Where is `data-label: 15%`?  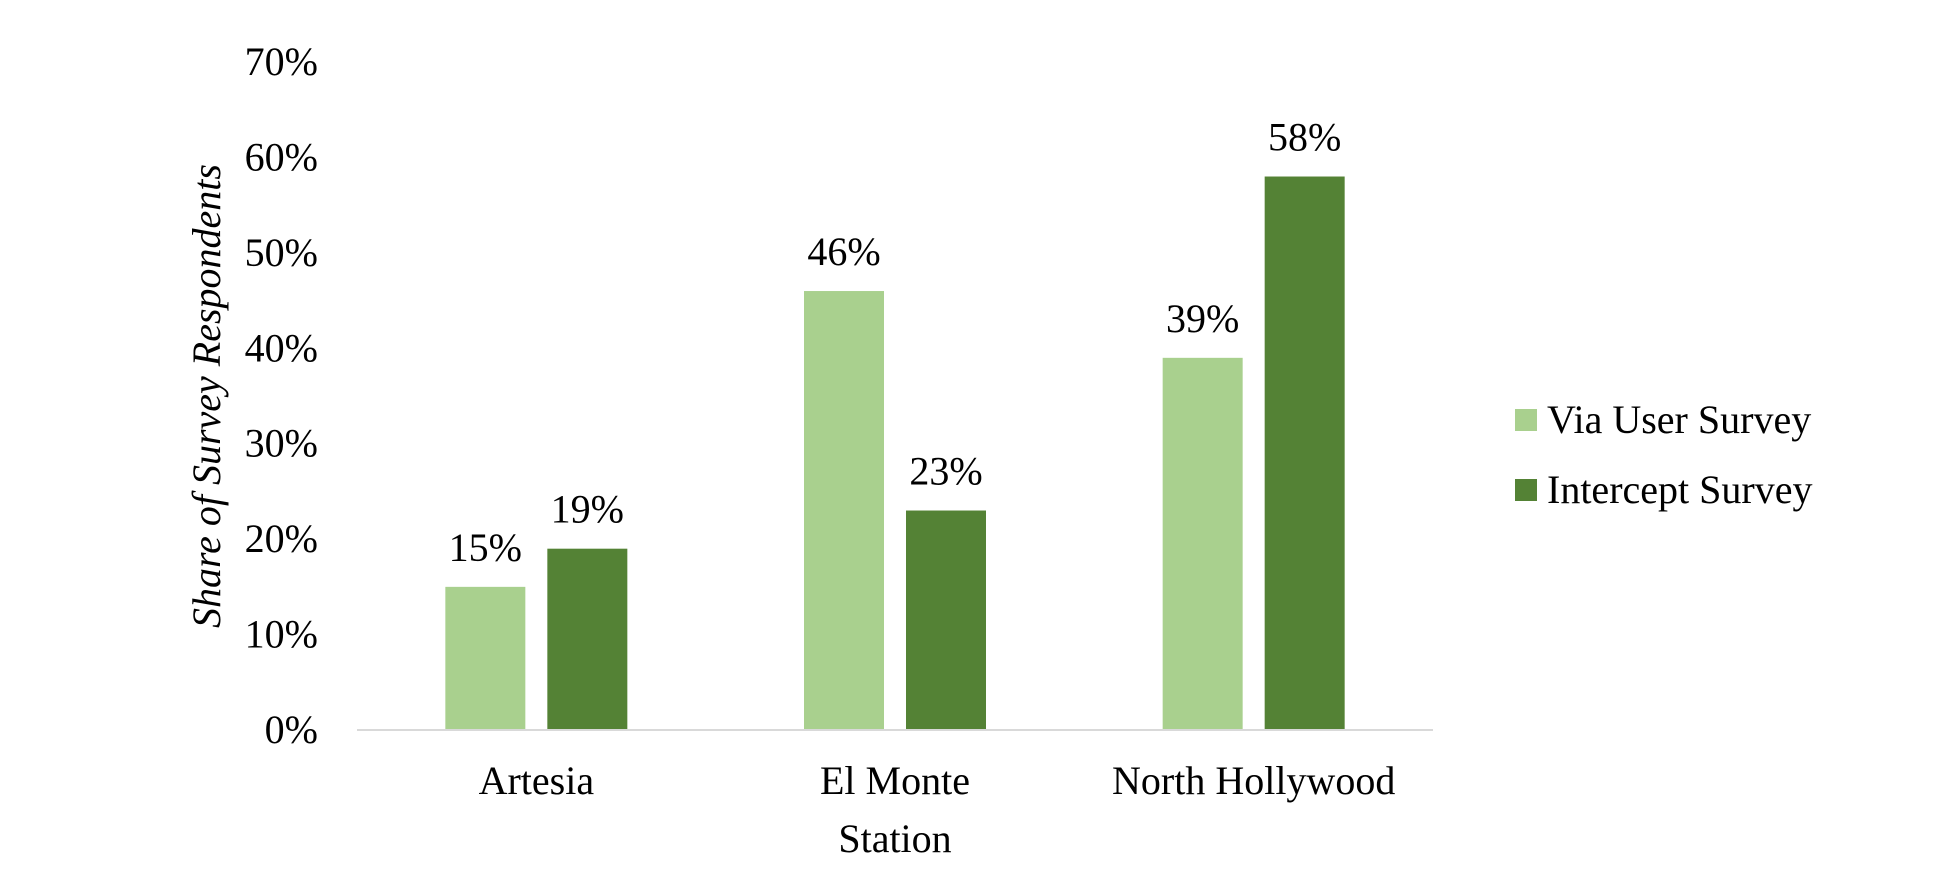
data-label: 15% is located at coordinates (485, 547).